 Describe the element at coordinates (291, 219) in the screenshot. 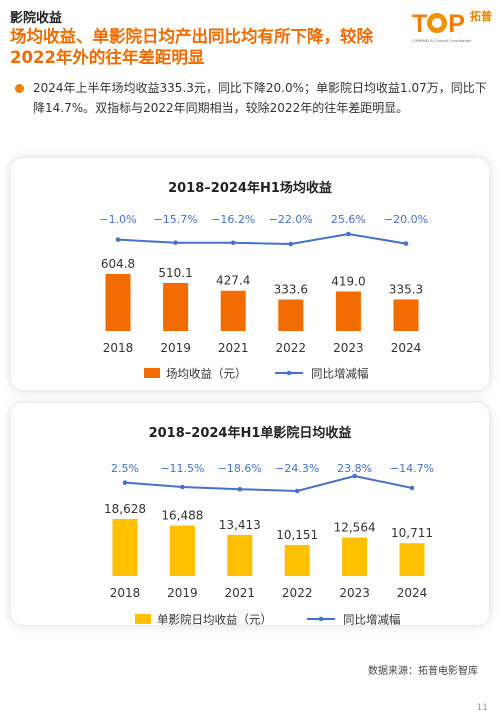

I see `yoy-label: −22.0%` at that location.